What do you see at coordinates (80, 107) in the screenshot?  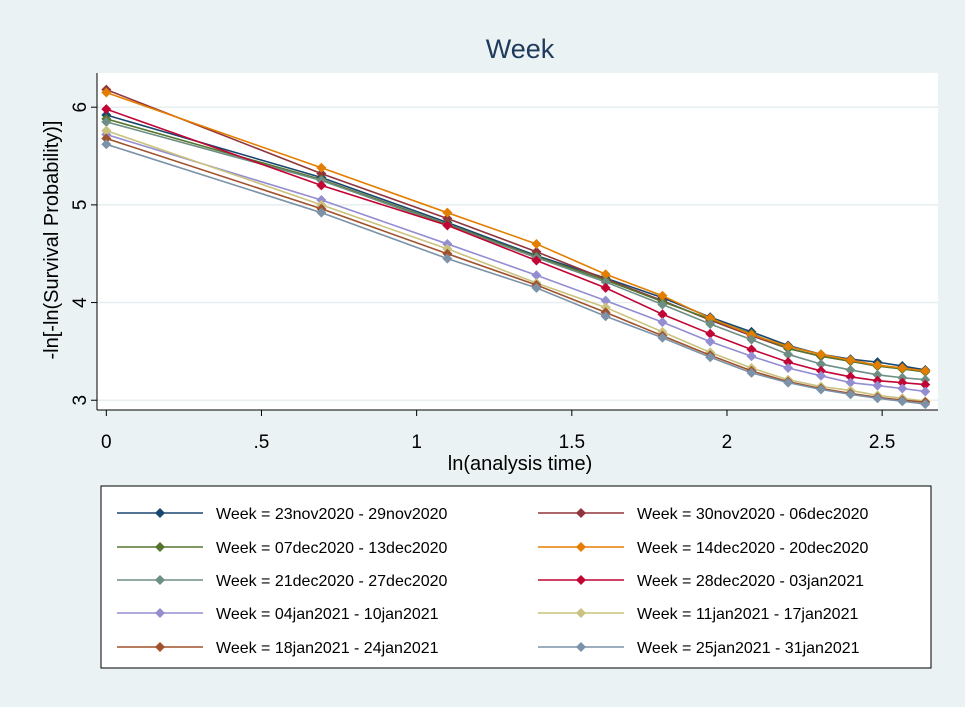 I see `y-tick-label: 6` at bounding box center [80, 107].